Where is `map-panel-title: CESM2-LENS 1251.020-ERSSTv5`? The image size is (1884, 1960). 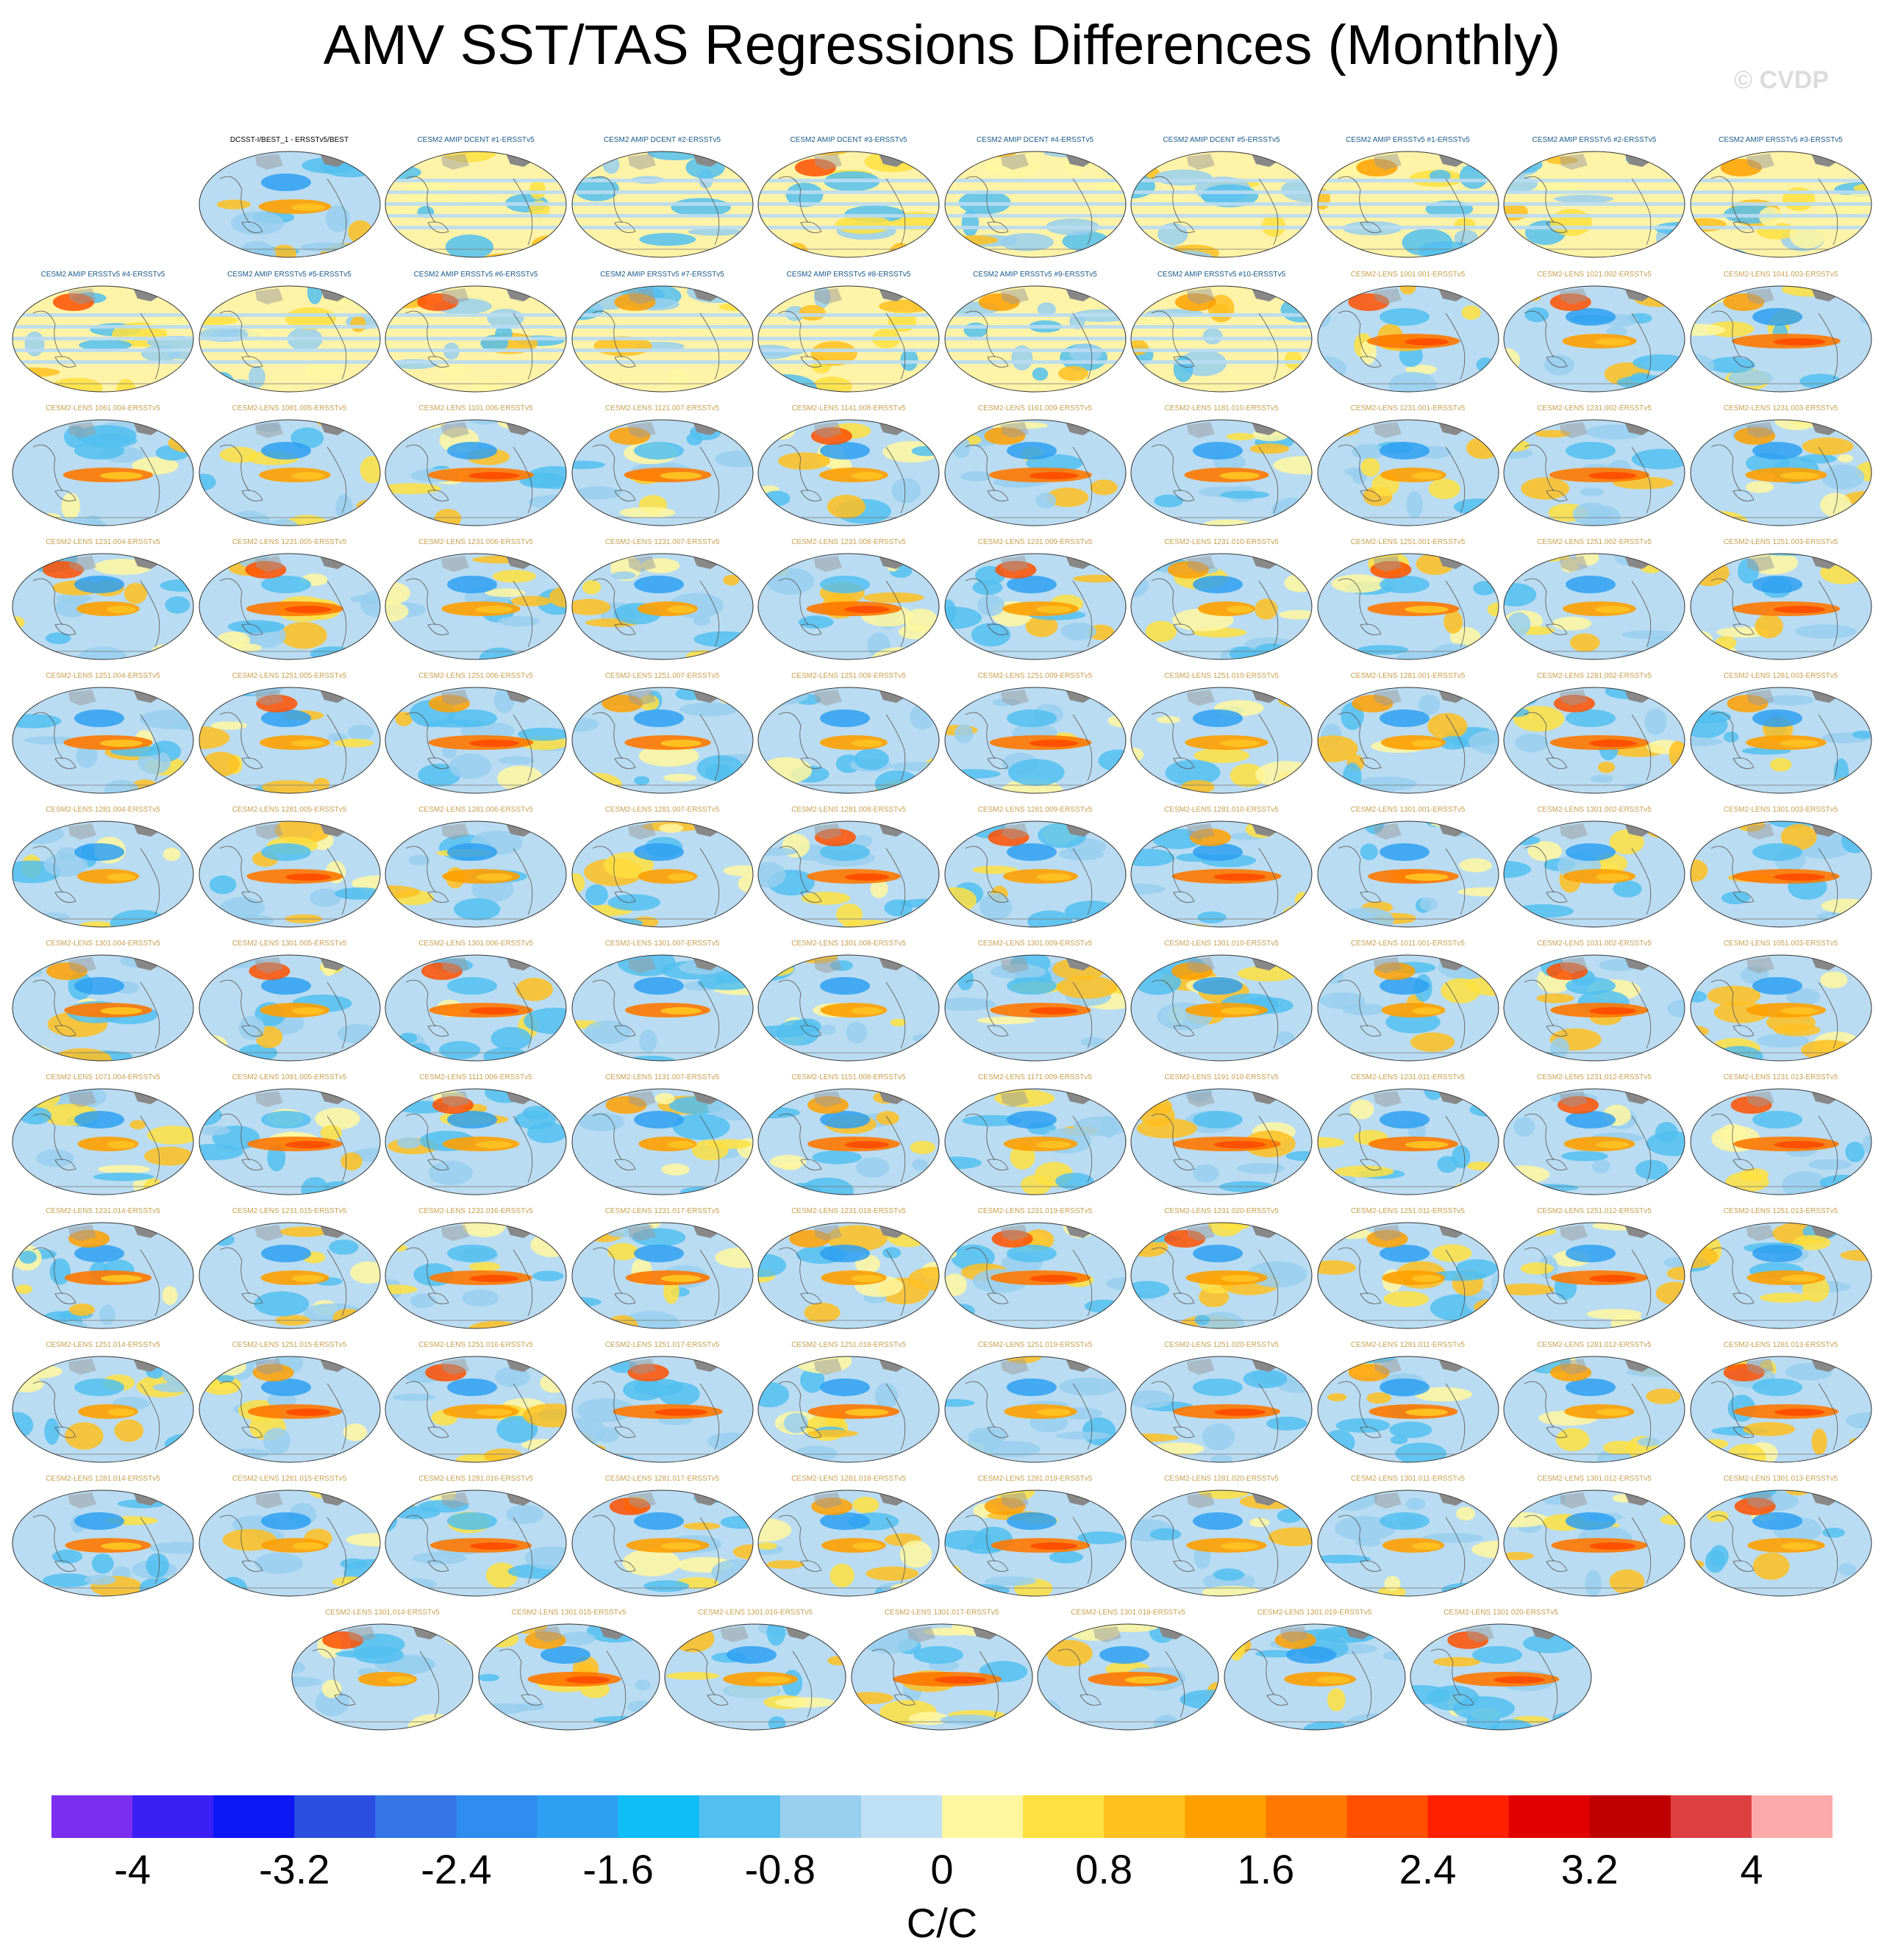
map-panel-title: CESM2-LENS 1251.020-ERSSTv5 is located at coordinates (1221, 1345).